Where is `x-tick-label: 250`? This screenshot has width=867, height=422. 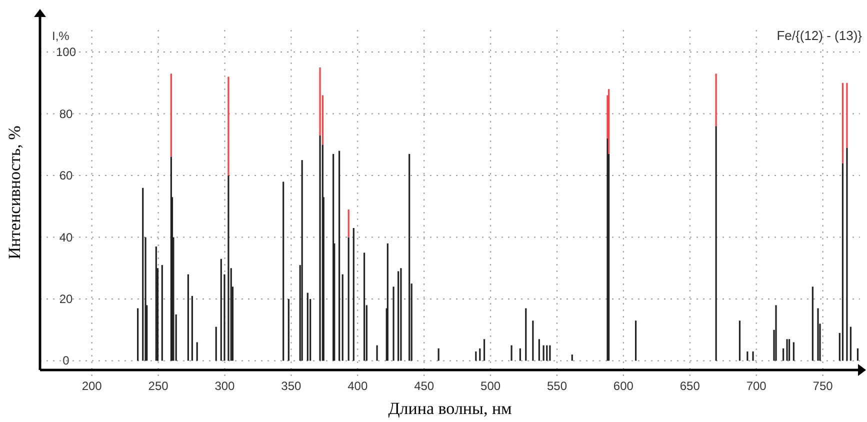 x-tick-label: 250 is located at coordinates (158, 386).